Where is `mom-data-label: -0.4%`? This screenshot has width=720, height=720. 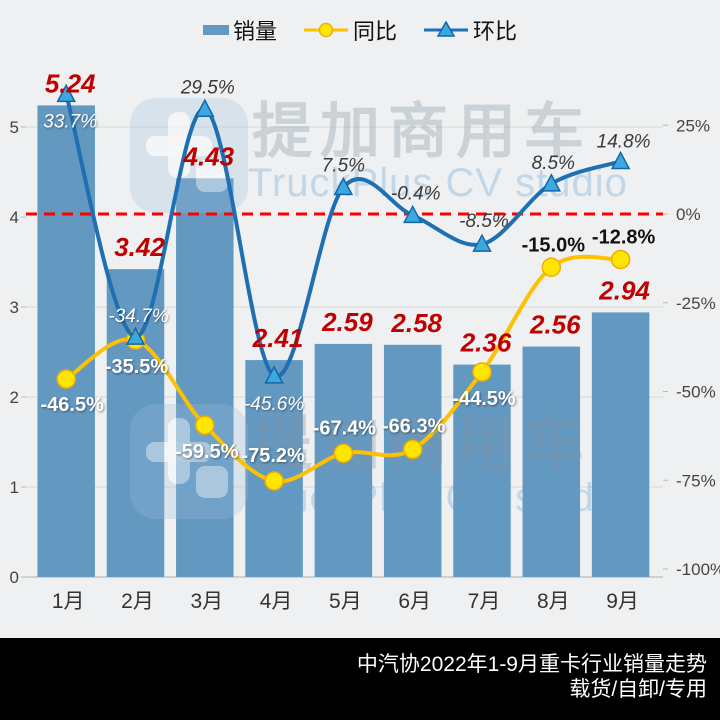 mom-data-label: -0.4% is located at coordinates (416, 193).